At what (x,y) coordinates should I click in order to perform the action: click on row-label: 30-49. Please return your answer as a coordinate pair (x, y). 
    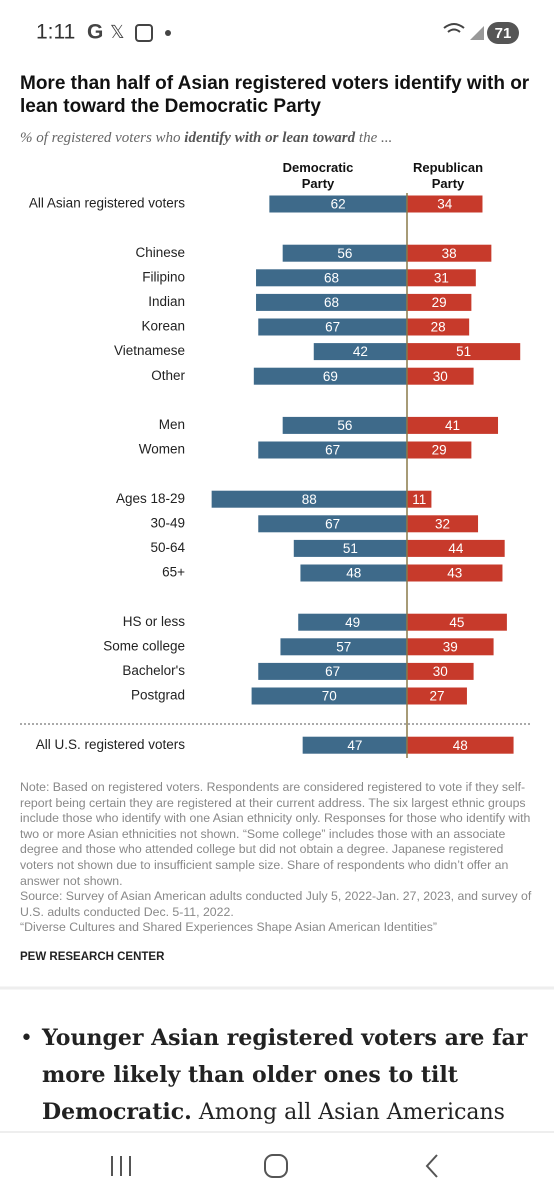
    Looking at the image, I should click on (167, 522).